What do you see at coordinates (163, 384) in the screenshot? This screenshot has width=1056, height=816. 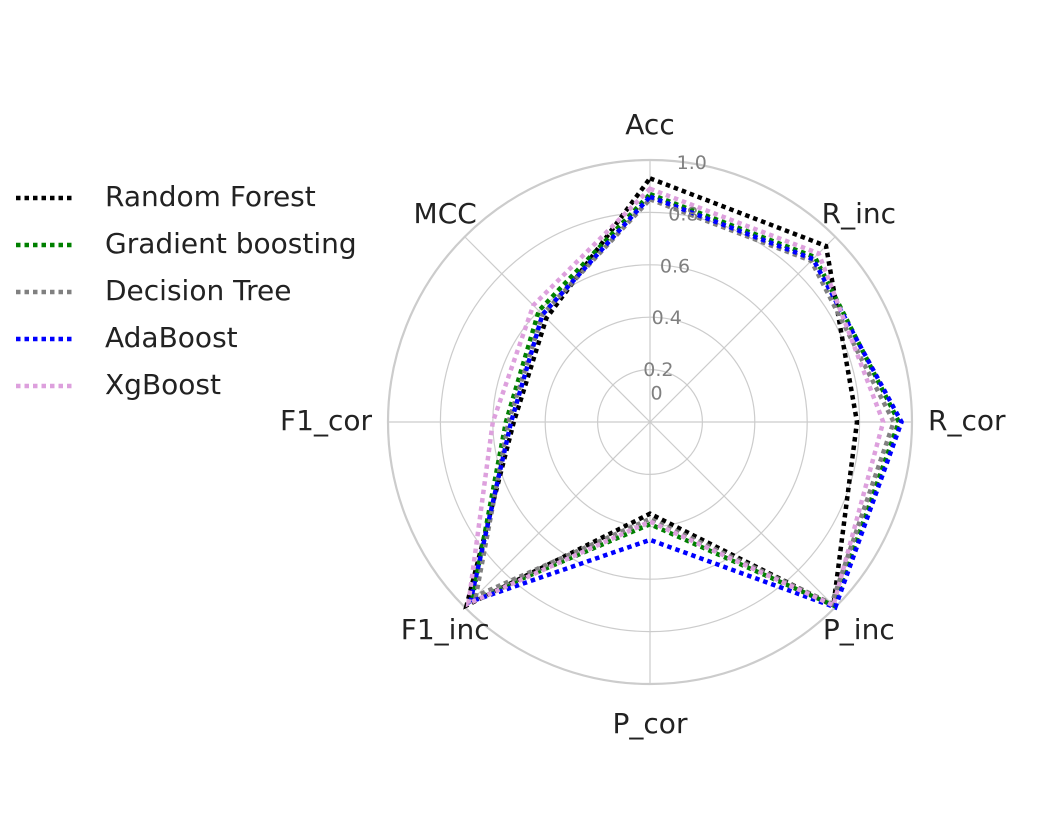 I see `legend-label: XgBoost` at bounding box center [163, 384].